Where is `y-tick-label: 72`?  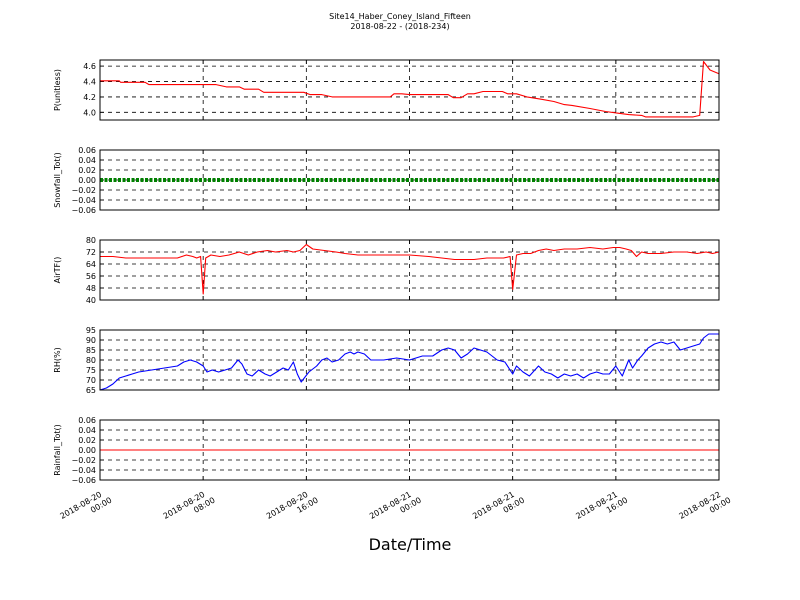 y-tick-label: 72 is located at coordinates (91, 252).